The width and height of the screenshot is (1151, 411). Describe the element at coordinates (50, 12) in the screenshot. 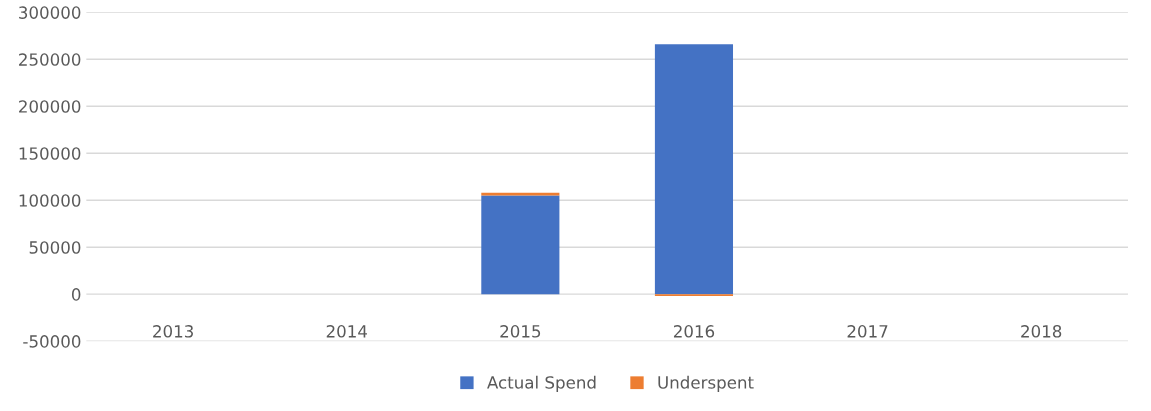

I see `y-tick-label: 300000` at that location.